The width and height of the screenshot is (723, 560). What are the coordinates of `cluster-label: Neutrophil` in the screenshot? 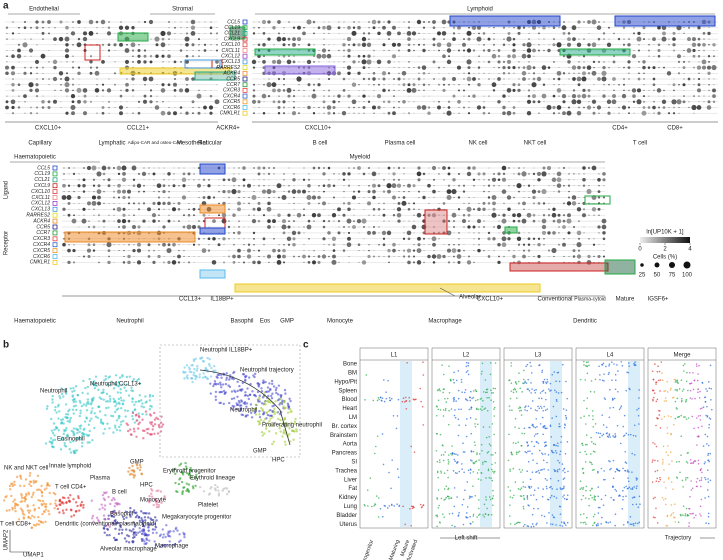 It's located at (243, 411).